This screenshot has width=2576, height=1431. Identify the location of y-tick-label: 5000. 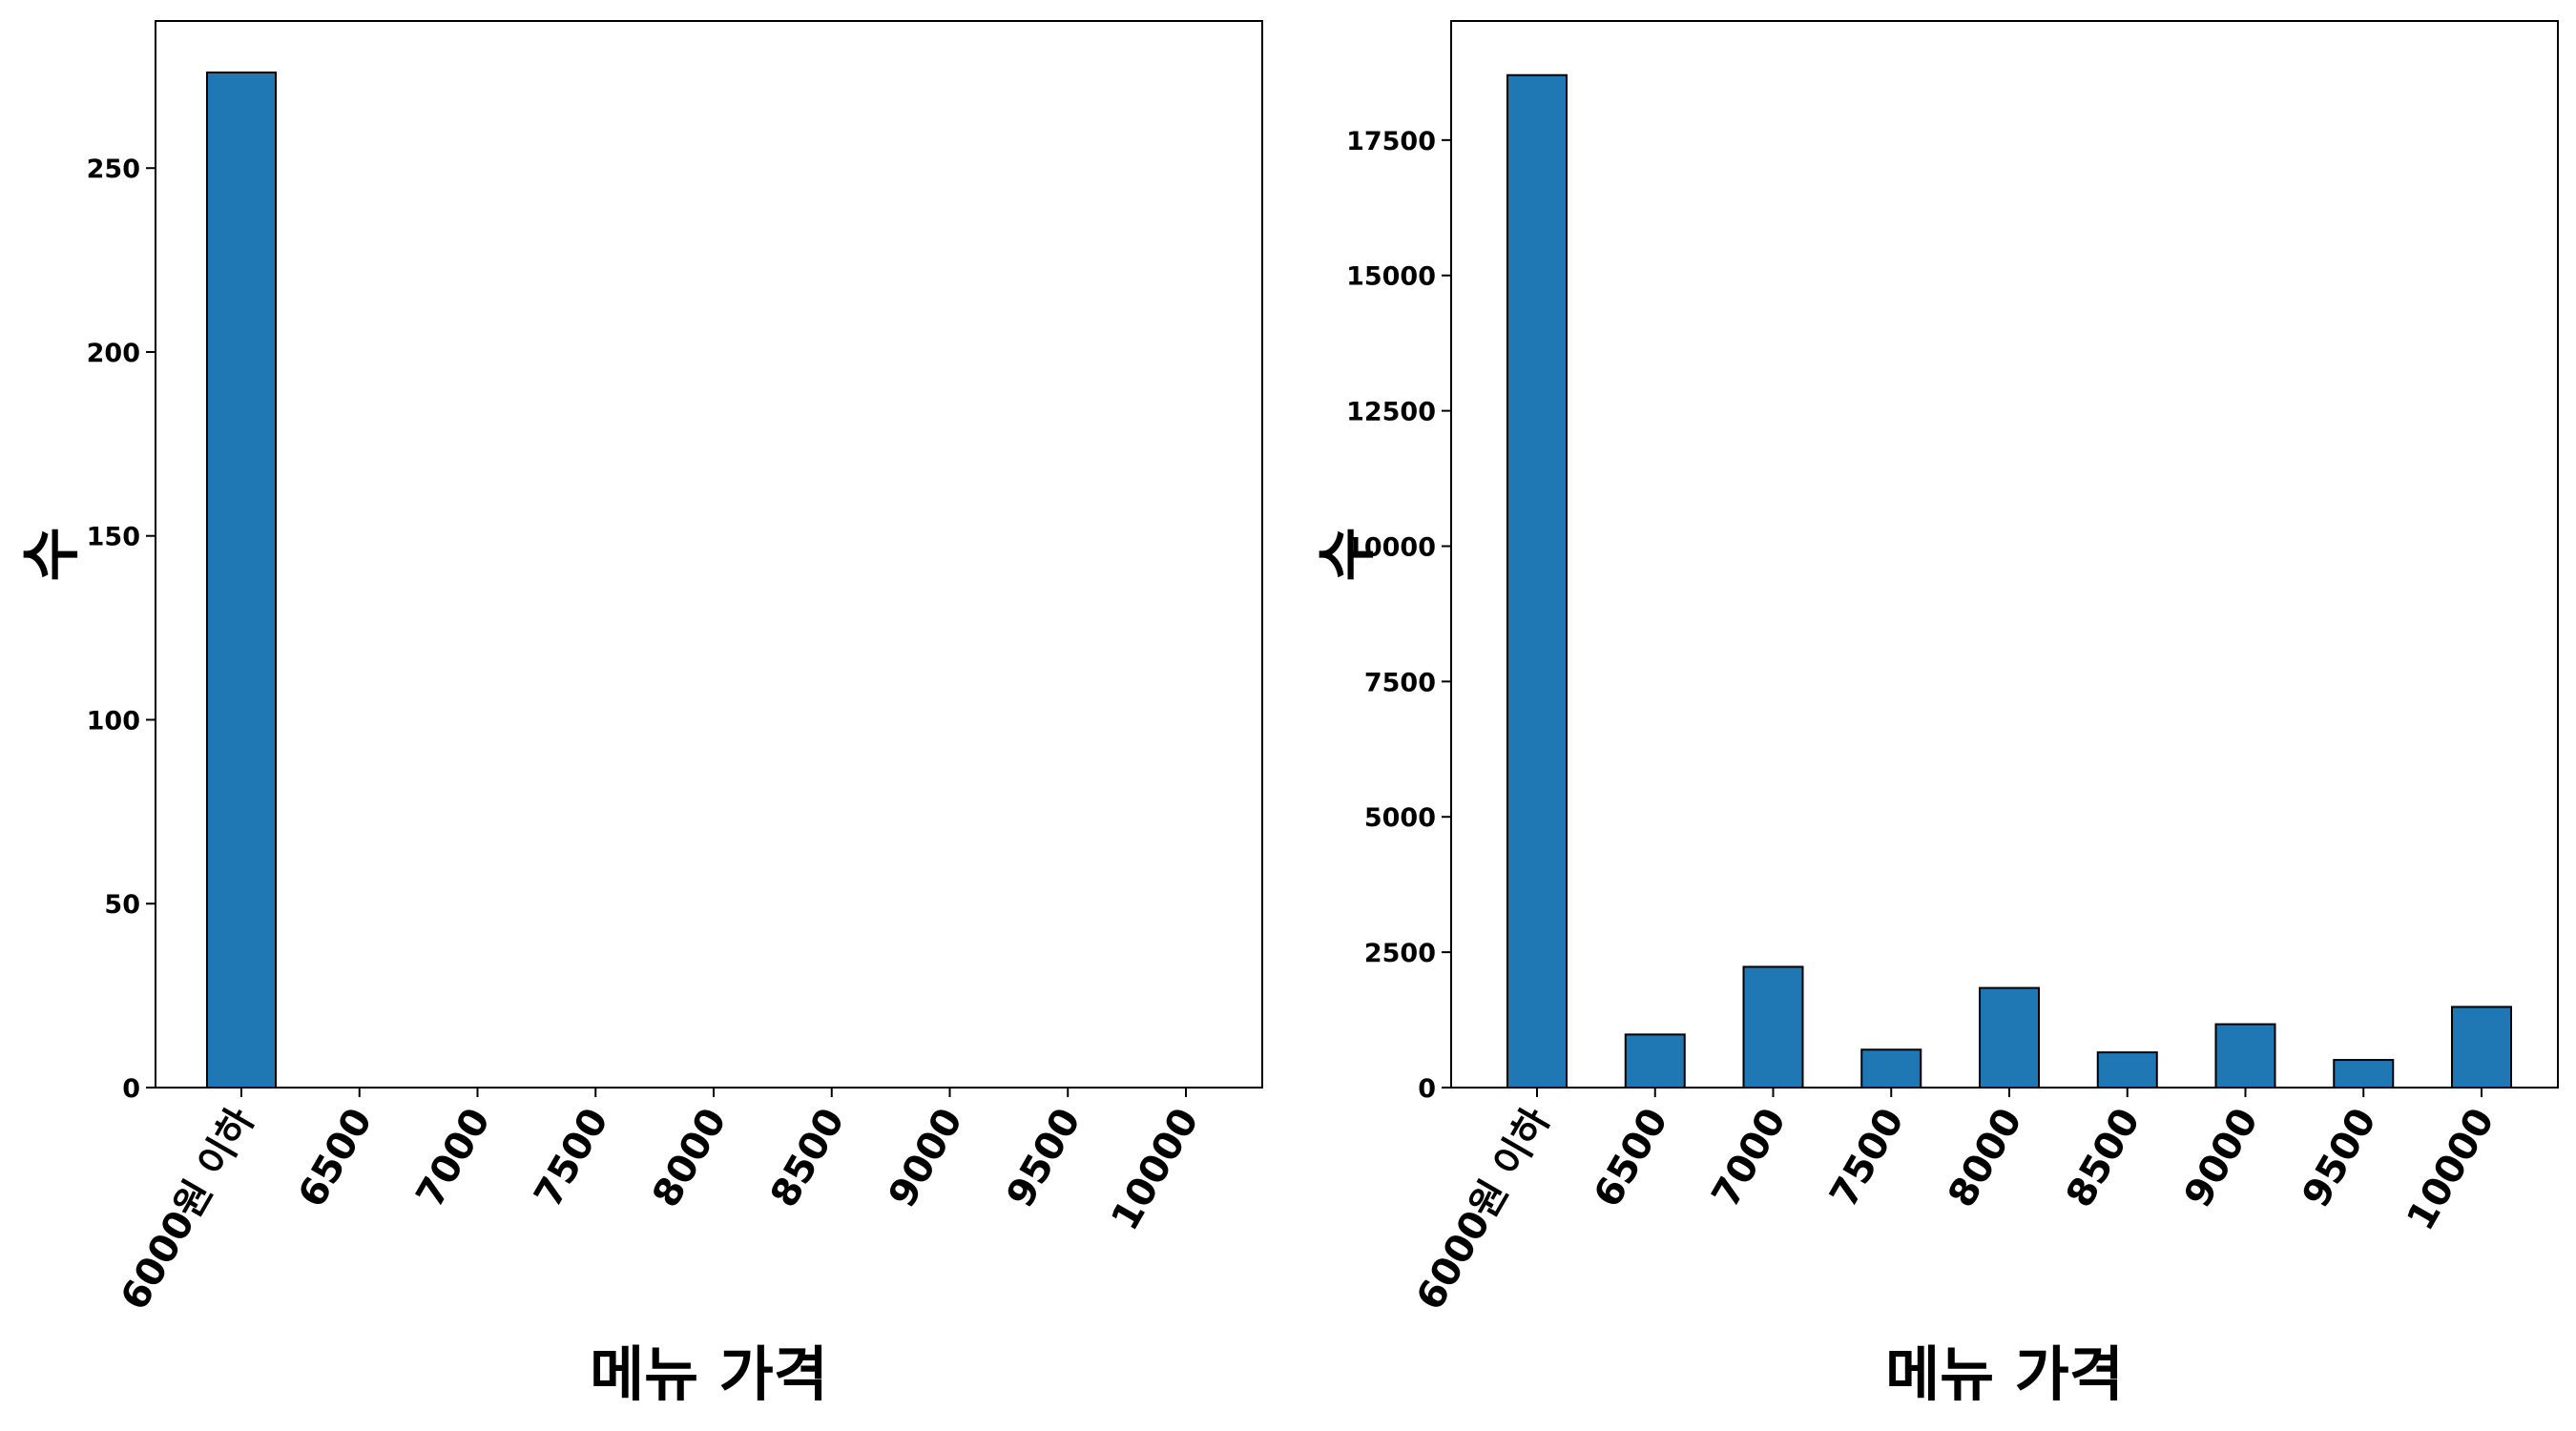
(1400, 818).